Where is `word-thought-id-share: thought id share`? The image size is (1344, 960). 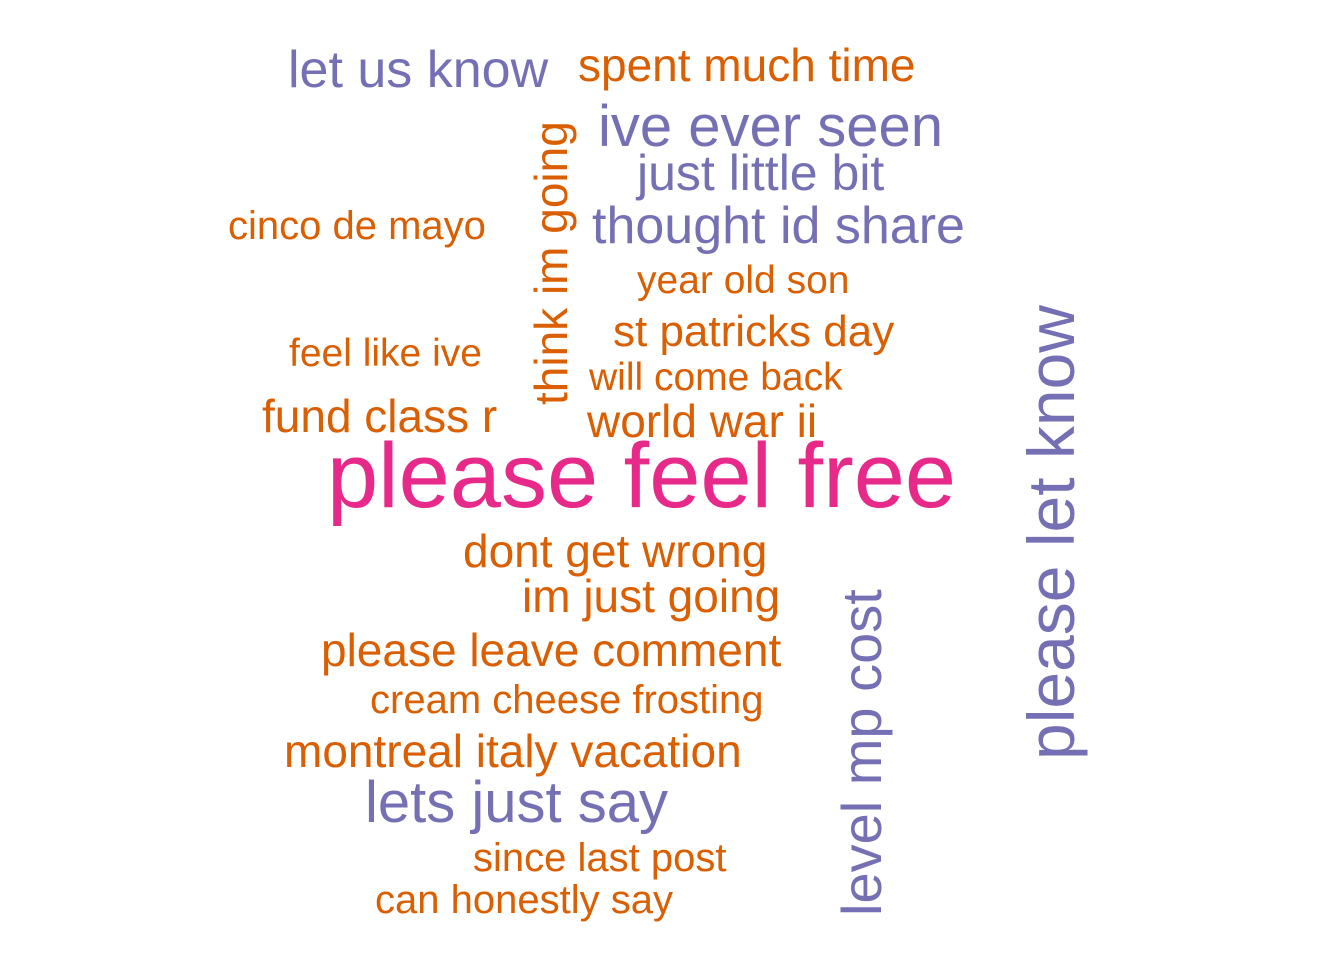 word-thought-id-share: thought id share is located at coordinates (778, 226).